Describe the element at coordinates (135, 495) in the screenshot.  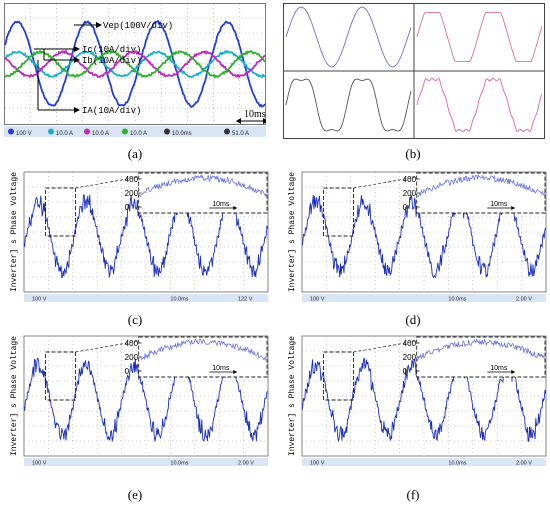
I see `caption-e: (e)` at that location.